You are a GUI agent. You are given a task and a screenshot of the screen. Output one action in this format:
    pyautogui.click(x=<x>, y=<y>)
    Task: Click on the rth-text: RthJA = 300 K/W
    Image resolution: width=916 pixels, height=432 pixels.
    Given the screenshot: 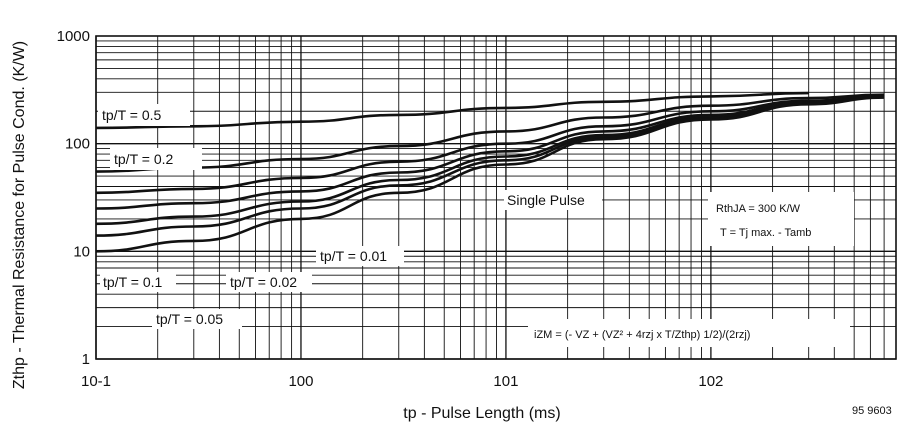 What is the action you would take?
    pyautogui.click(x=758, y=209)
    